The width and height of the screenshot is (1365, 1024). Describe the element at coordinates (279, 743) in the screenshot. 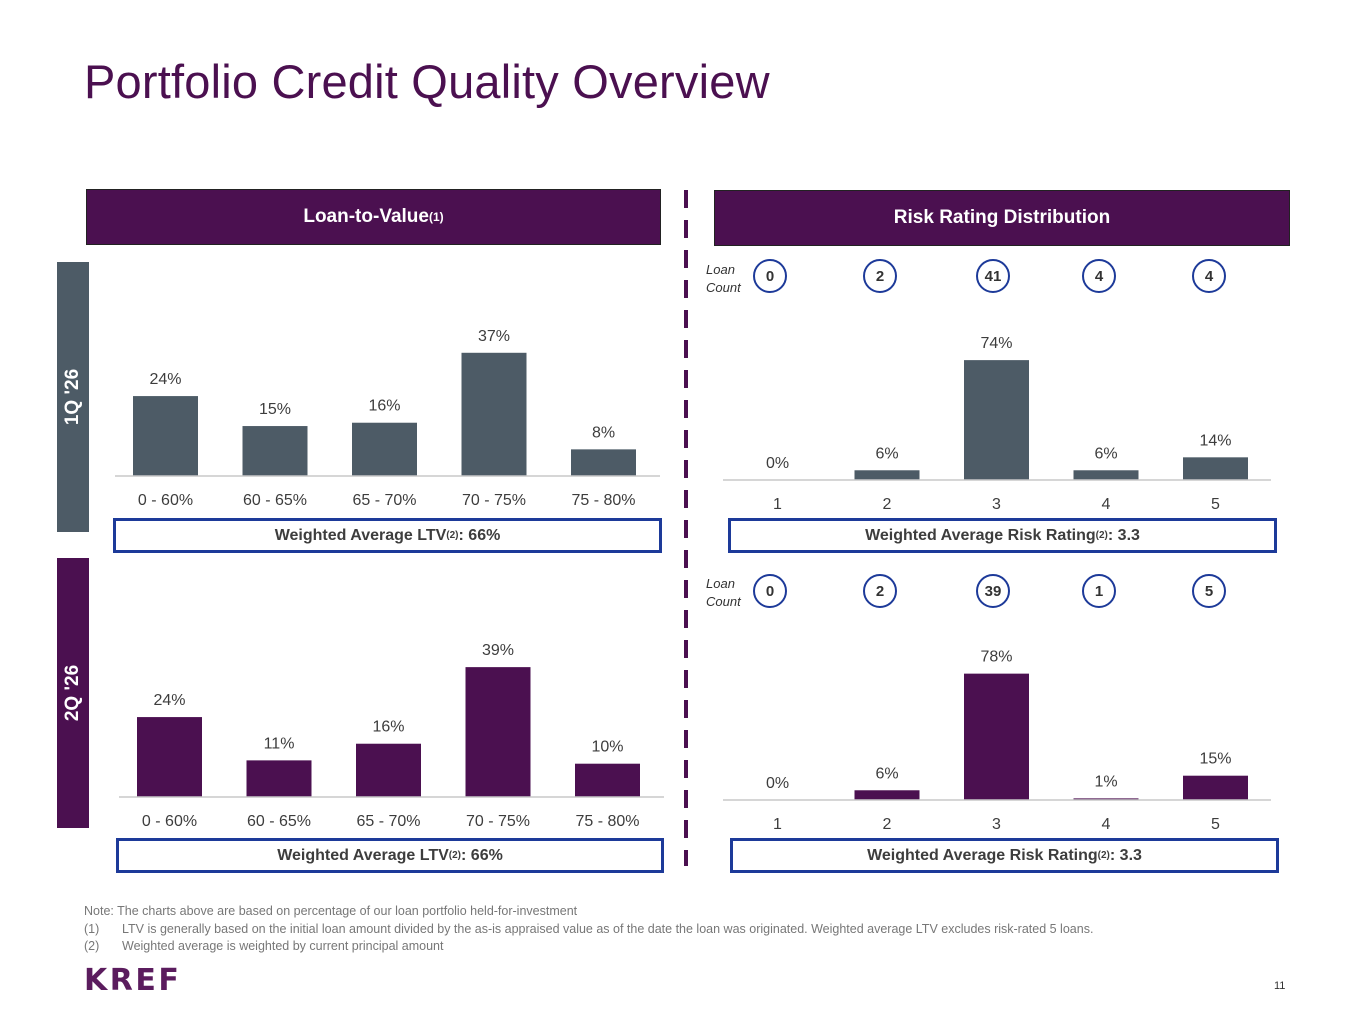

I see `data-label: 11%` at that location.